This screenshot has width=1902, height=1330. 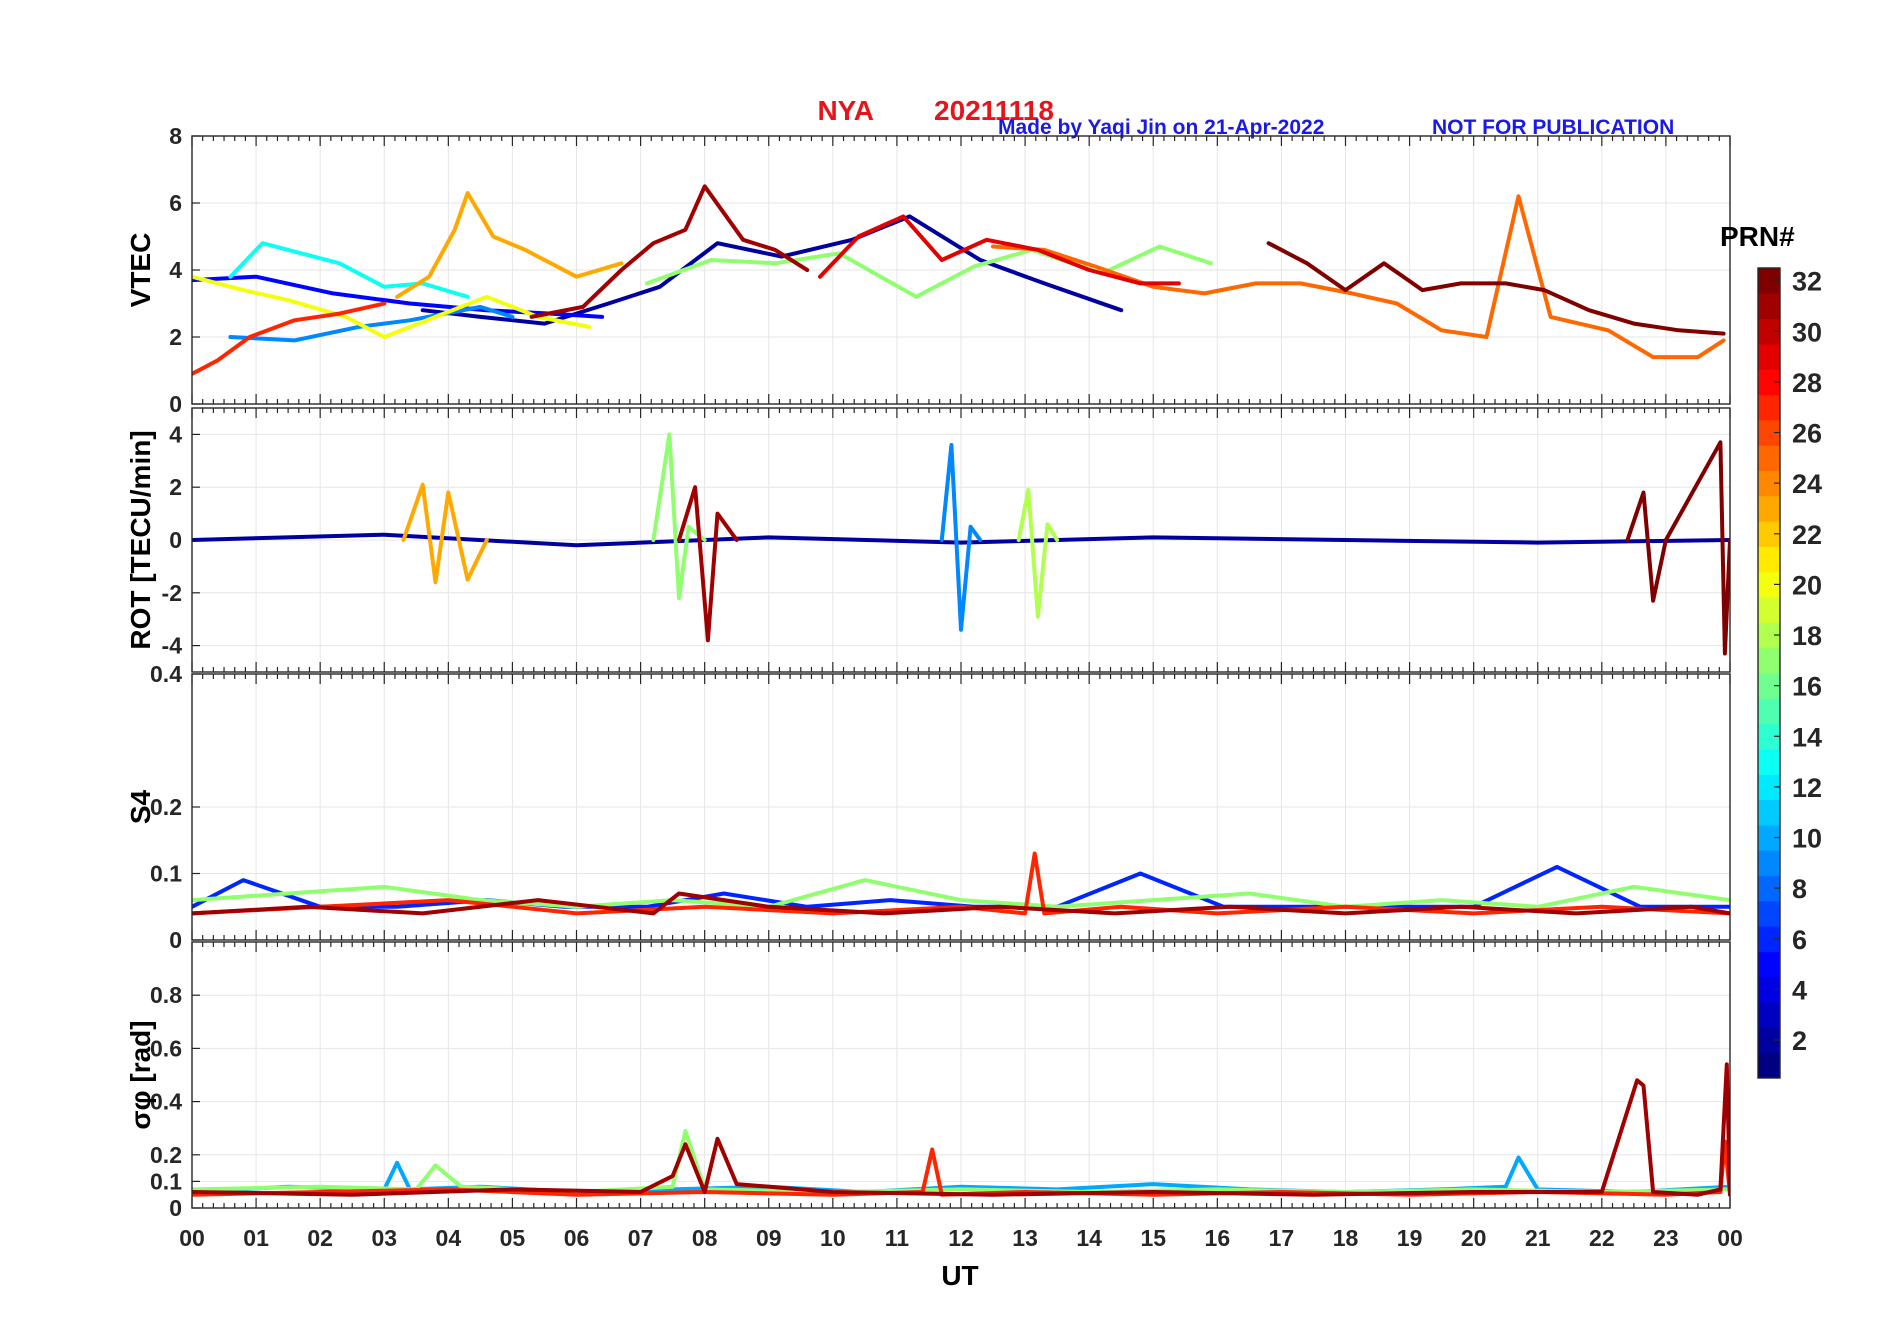 I want to click on y-axis-label: σφ [rad], so click(x=140, y=1074).